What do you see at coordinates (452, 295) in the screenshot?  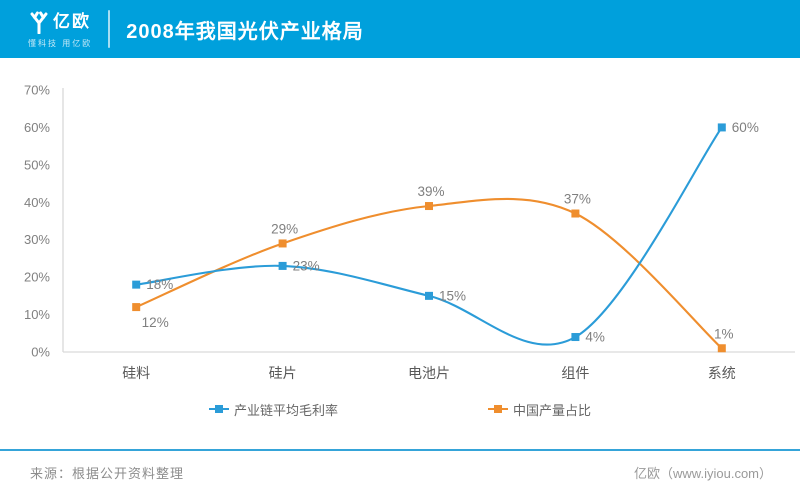 I see `gross-margin-data-label: 15%` at bounding box center [452, 295].